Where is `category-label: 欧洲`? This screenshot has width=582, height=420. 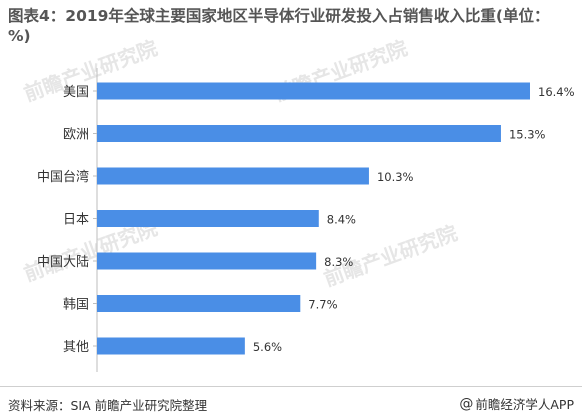
category-label: 欧洲 is located at coordinates (76, 135).